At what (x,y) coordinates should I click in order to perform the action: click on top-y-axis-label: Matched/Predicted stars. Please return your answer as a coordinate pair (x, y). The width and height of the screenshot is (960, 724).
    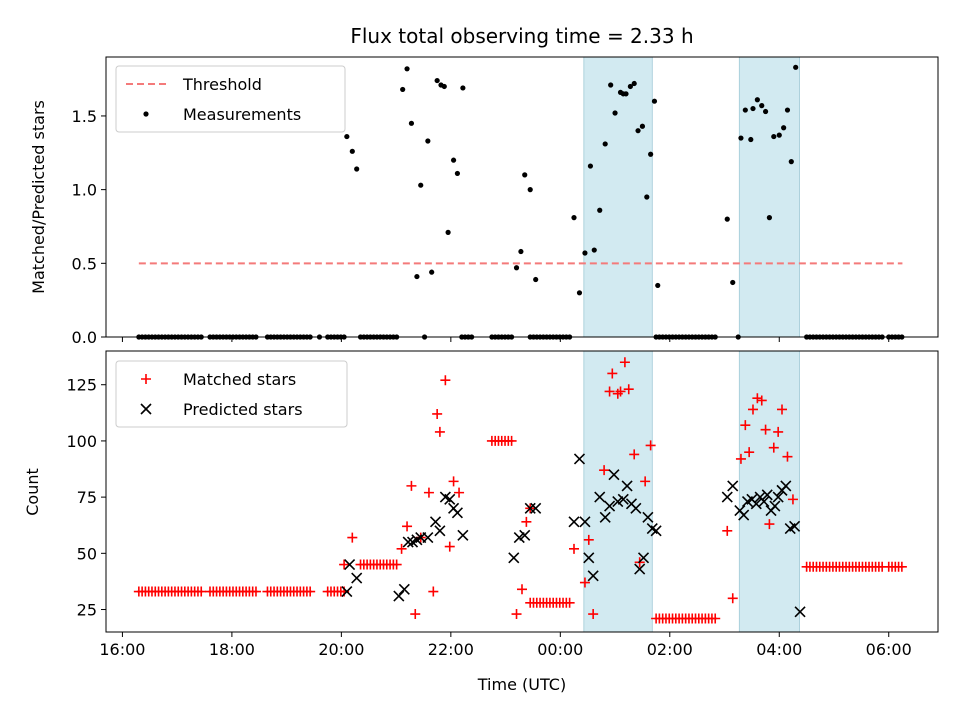
    Looking at the image, I should click on (38, 197).